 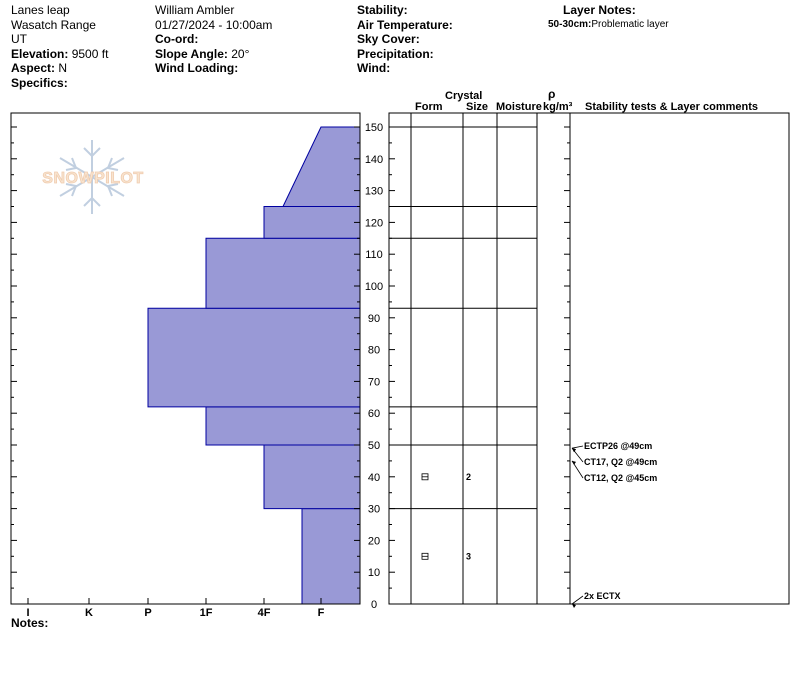 What do you see at coordinates (374, 192) in the screenshot?
I see `height-axis-label: 130` at bounding box center [374, 192].